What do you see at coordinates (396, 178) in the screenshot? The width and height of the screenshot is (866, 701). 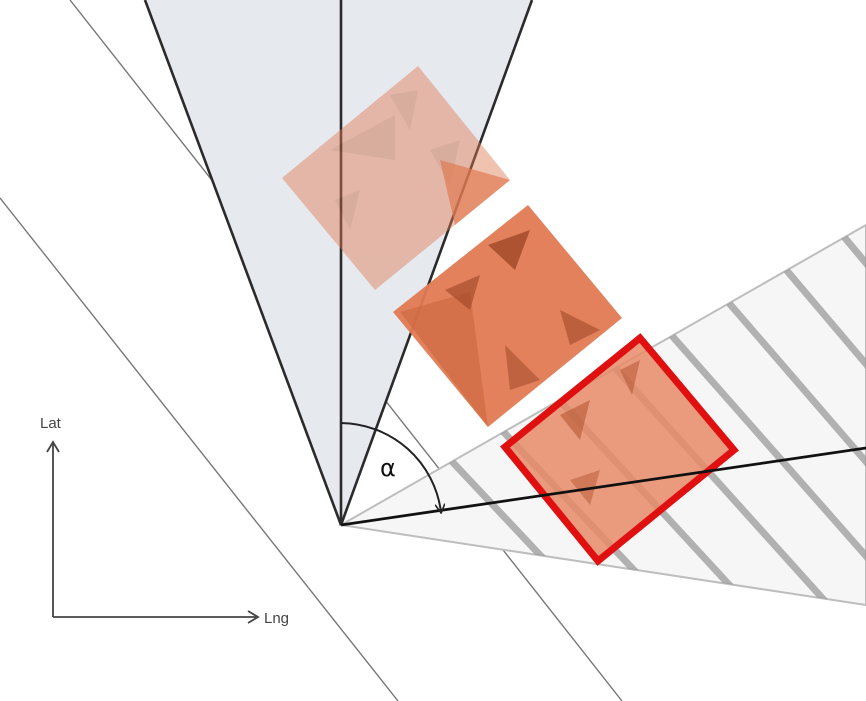 I see `parcel-faded` at bounding box center [396, 178].